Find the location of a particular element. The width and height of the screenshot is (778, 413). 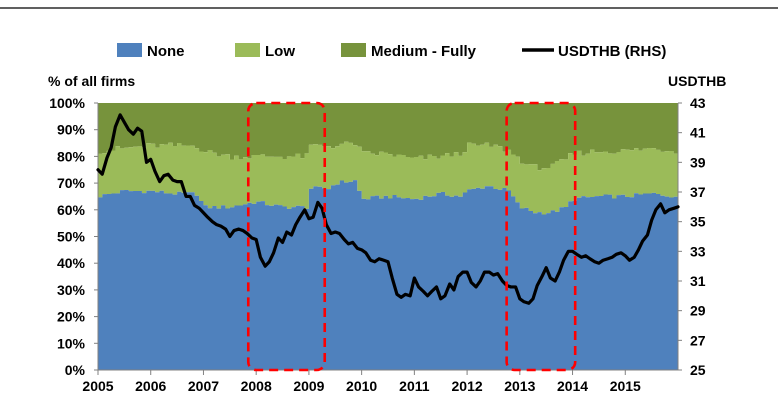

right-tick-label: 41 is located at coordinates (698, 133).